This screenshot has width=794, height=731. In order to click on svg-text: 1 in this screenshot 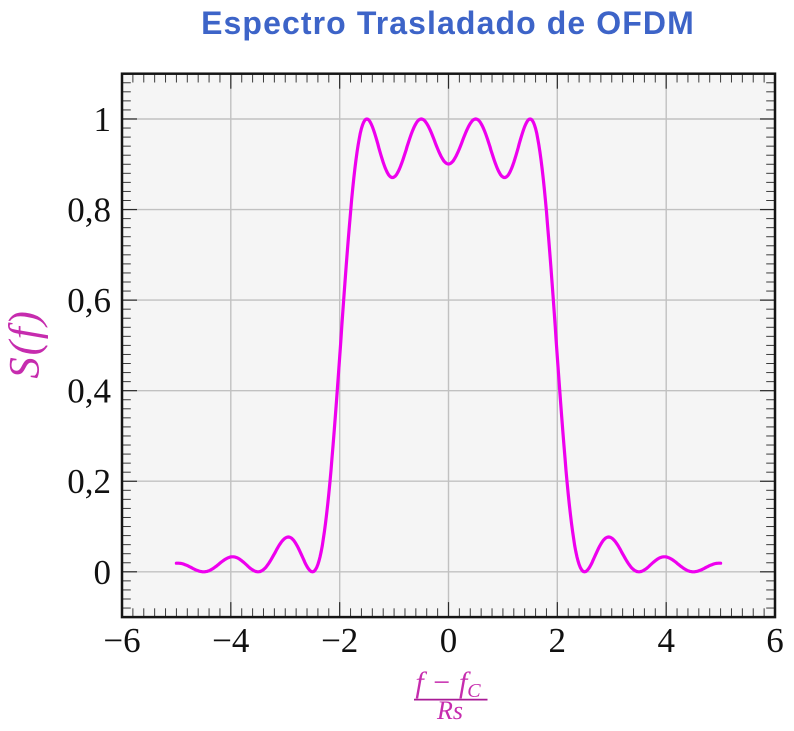, I will do `click(103, 119)`.